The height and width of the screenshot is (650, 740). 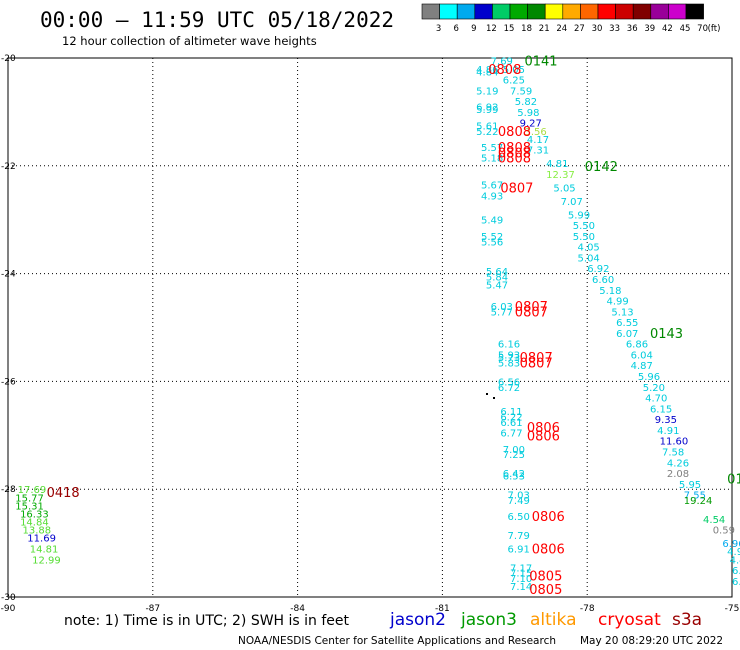 What do you see at coordinates (649, 29) in the screenshot?
I see `colorbar-label: 39` at bounding box center [649, 29].